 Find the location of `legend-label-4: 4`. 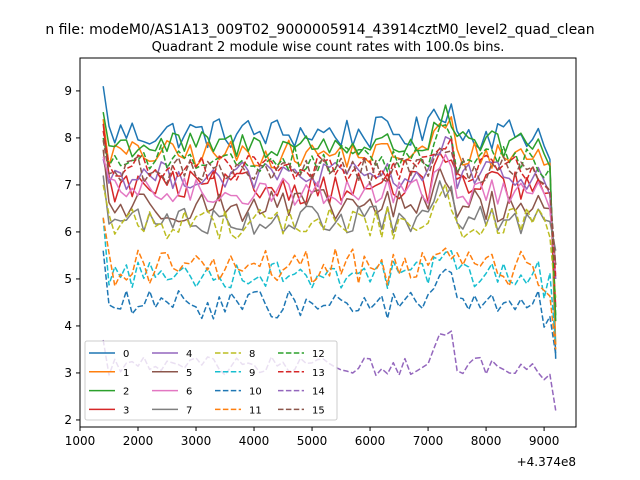

legend-label-4: 4 is located at coordinates (189, 354).